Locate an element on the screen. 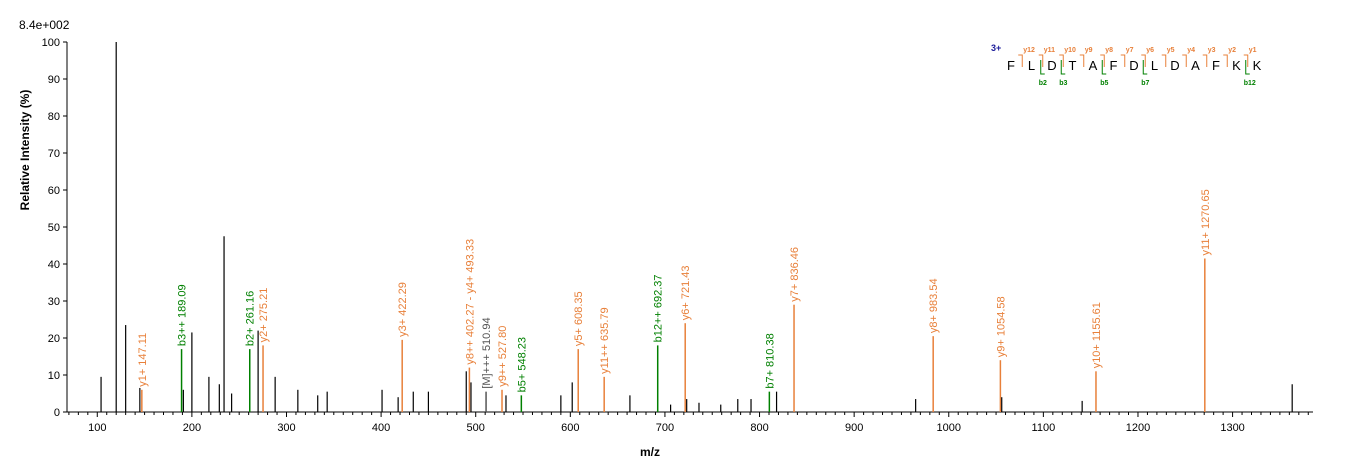 The image size is (1362, 473). x-tick-label: 900 is located at coordinates (854, 428).